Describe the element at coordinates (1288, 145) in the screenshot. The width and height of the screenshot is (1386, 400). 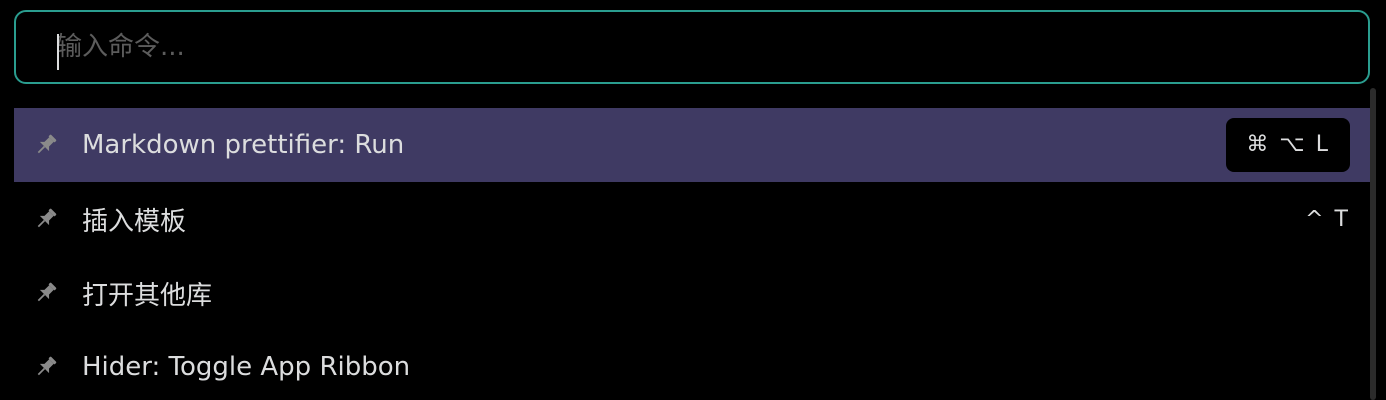
I see `command-hotkey: ⌘ ⌥ L` at that location.